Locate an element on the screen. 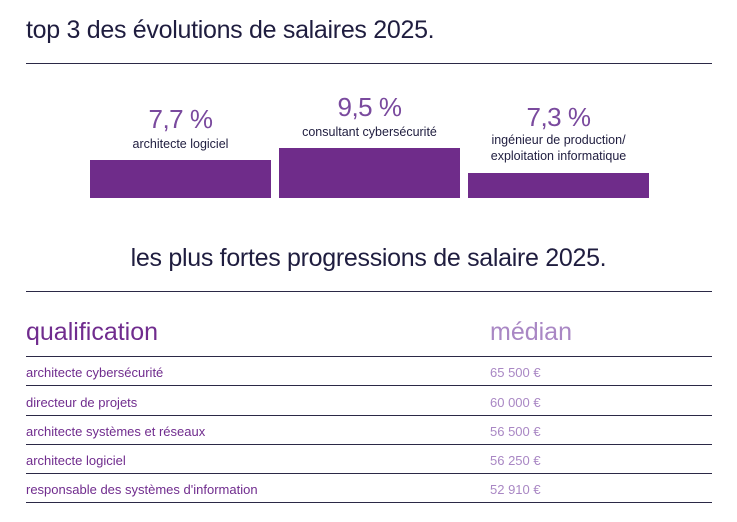  qualification-cell: responsable des systèmes d'information is located at coordinates (142, 489).